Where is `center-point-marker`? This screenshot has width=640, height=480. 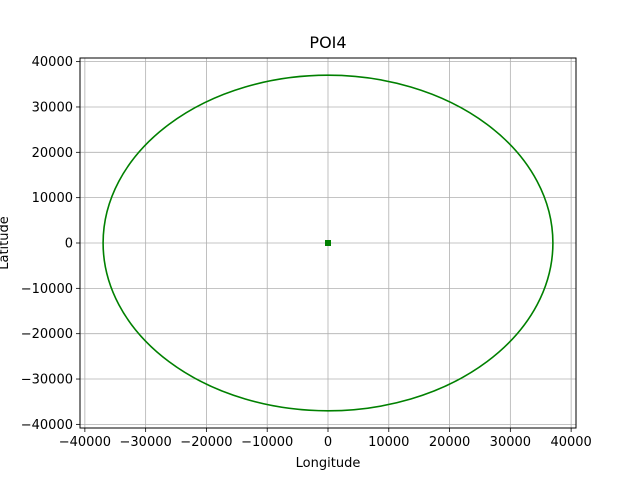
center-point-marker is located at coordinates (328, 243).